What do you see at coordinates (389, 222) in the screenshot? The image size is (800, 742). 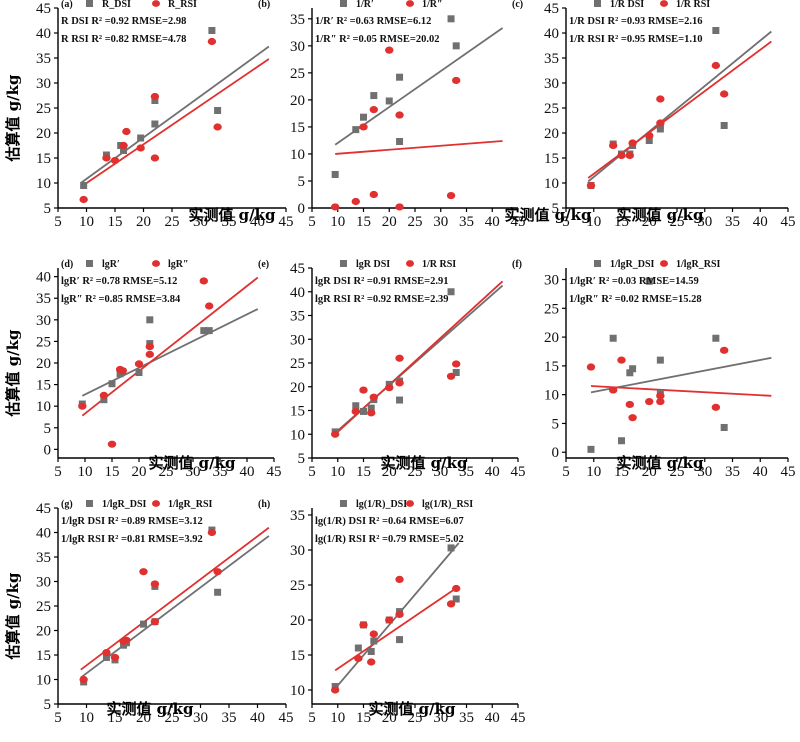 I see `x-tick-label: 20` at bounding box center [389, 222].